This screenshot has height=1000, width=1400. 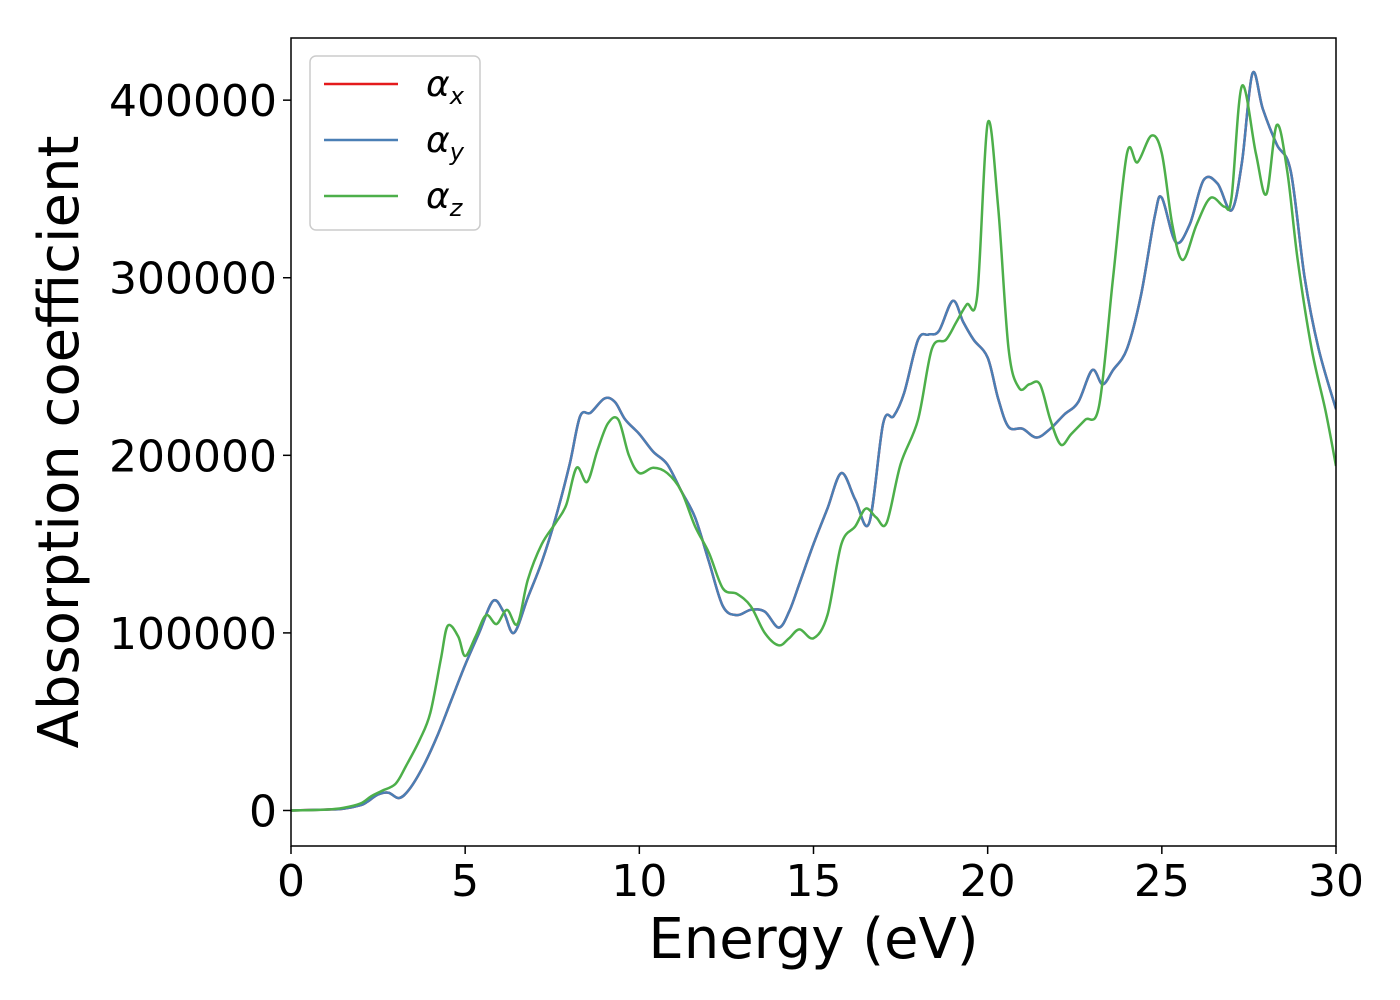 I want to click on y-axis-ticks: 0 100000 200000 300000 400000, so click(x=200, y=456).